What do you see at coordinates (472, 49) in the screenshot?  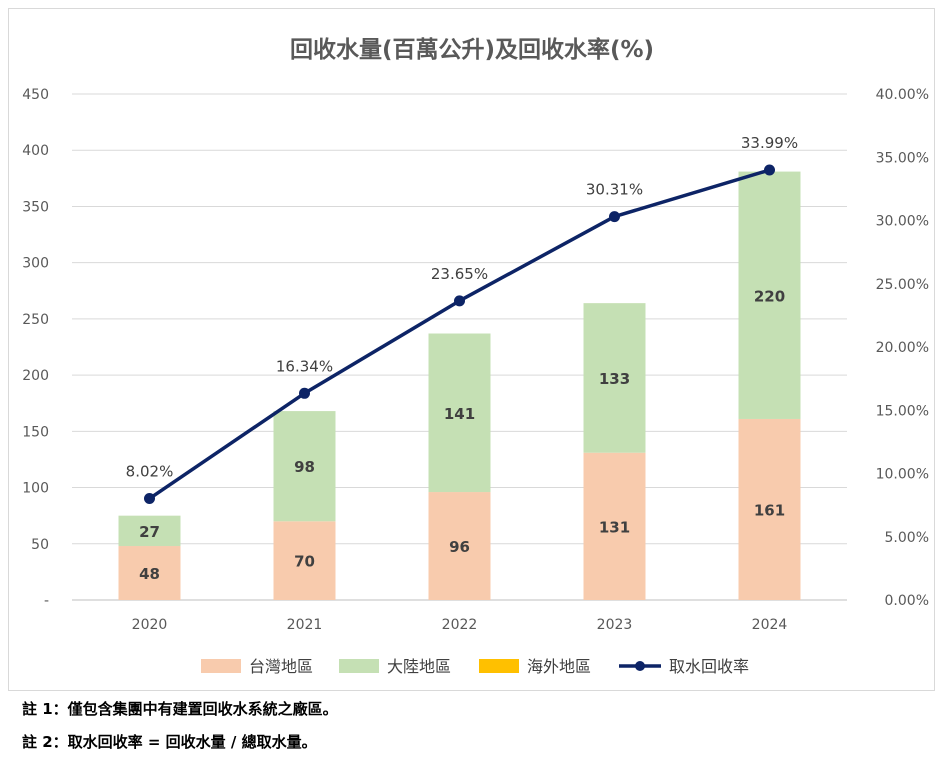 I see `chart-title: 回收水量(百萬公升)及回收水率(%)` at bounding box center [472, 49].